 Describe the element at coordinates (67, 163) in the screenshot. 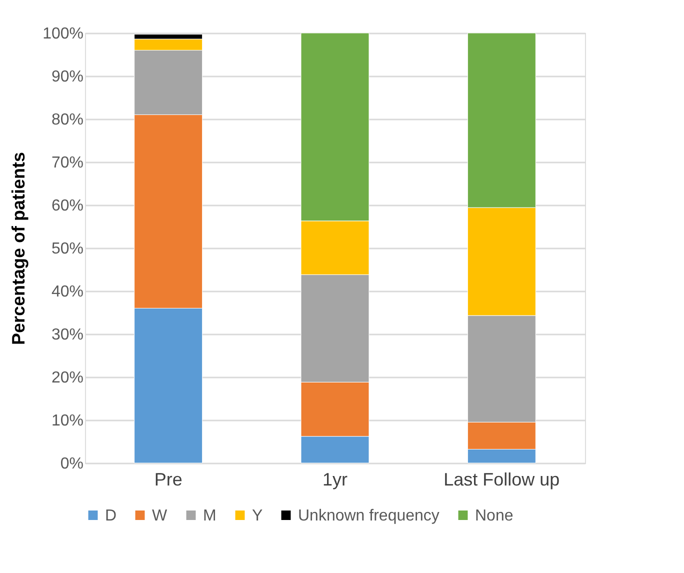

I see `y-tick-label: 70%` at that location.